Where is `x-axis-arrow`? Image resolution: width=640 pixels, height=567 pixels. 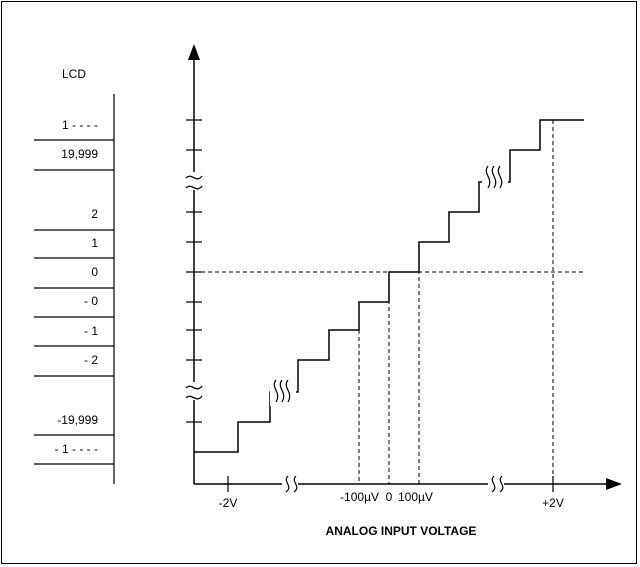 x-axis-arrow is located at coordinates (614, 484).